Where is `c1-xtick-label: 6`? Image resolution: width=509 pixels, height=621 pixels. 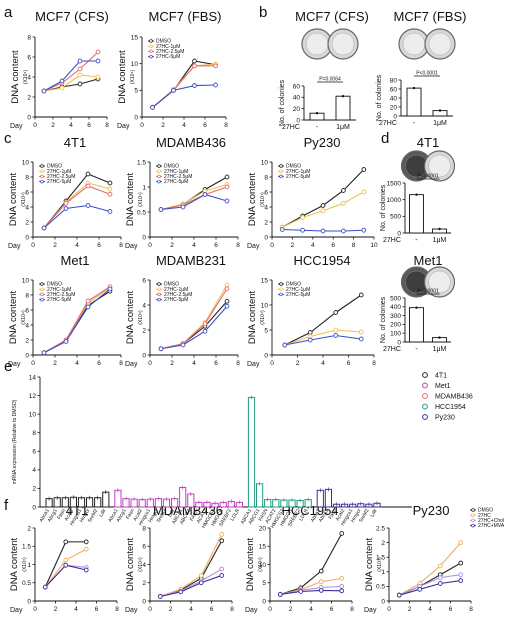 c1-xtick-label: 6 is located at coordinates (99, 245).